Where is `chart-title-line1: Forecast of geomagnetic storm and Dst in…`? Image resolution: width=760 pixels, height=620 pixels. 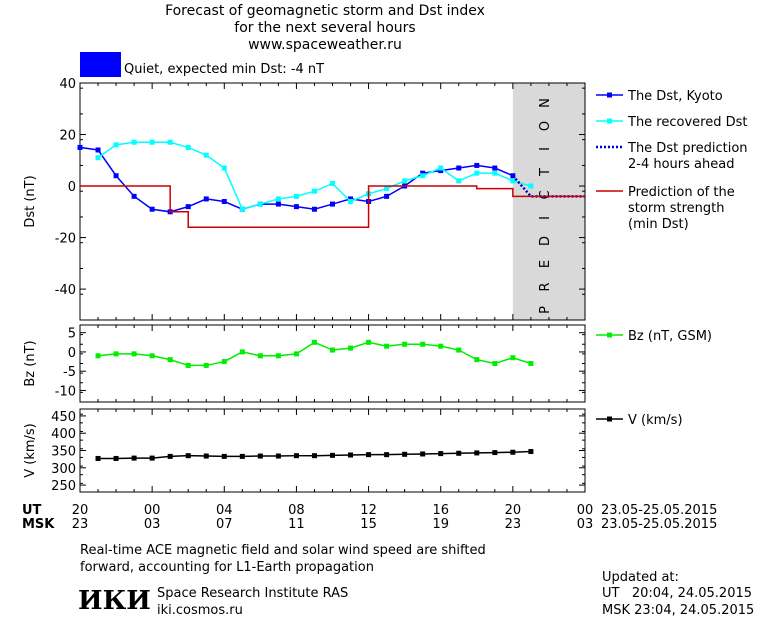 chart-title-line1: Forecast of geomagnetic storm and Dst in… is located at coordinates (325, 11).